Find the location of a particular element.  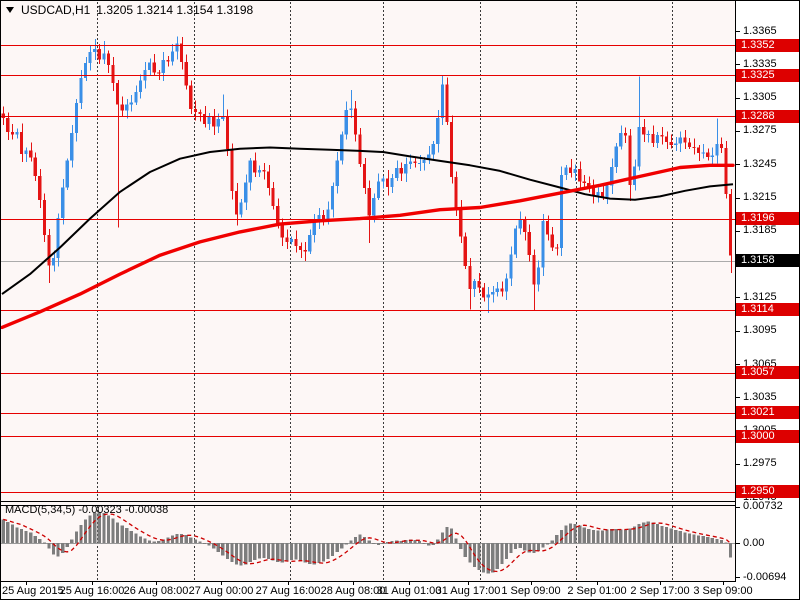

price-axis-label: 1.3335 is located at coordinates (760, 63).